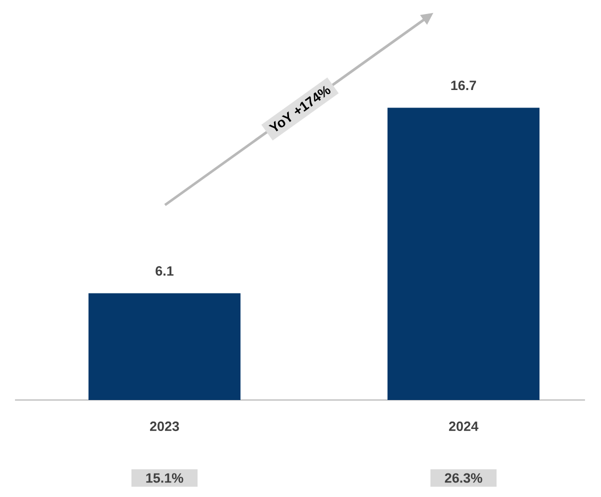 The height and width of the screenshot is (497, 601). Describe the element at coordinates (164, 427) in the screenshot. I see `x-tick-label: 2023` at that location.